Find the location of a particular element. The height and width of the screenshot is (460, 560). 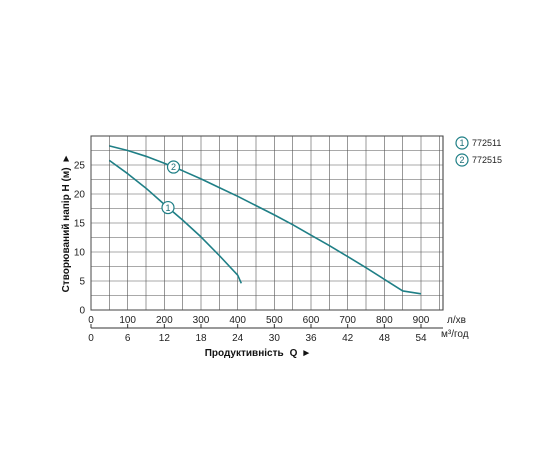

x-tick-label: 200 is located at coordinates (164, 320).